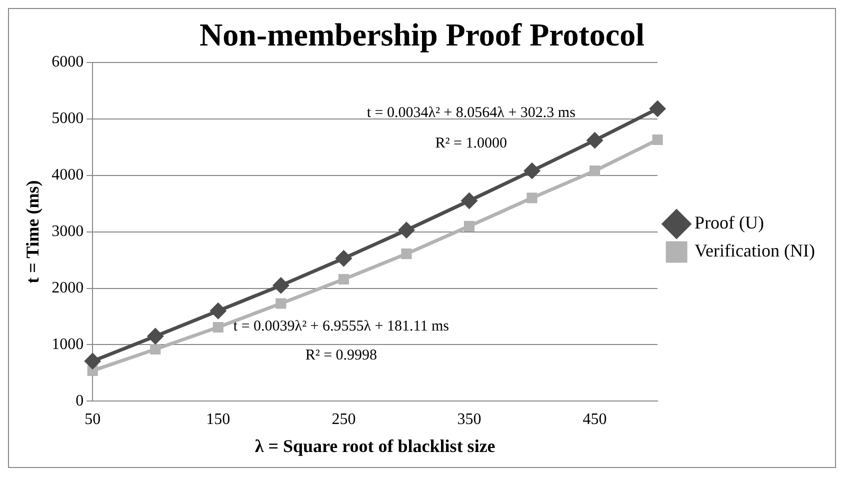 The width and height of the screenshot is (848, 481). What do you see at coordinates (92, 419) in the screenshot?
I see `x-tick-label: 50` at bounding box center [92, 419].